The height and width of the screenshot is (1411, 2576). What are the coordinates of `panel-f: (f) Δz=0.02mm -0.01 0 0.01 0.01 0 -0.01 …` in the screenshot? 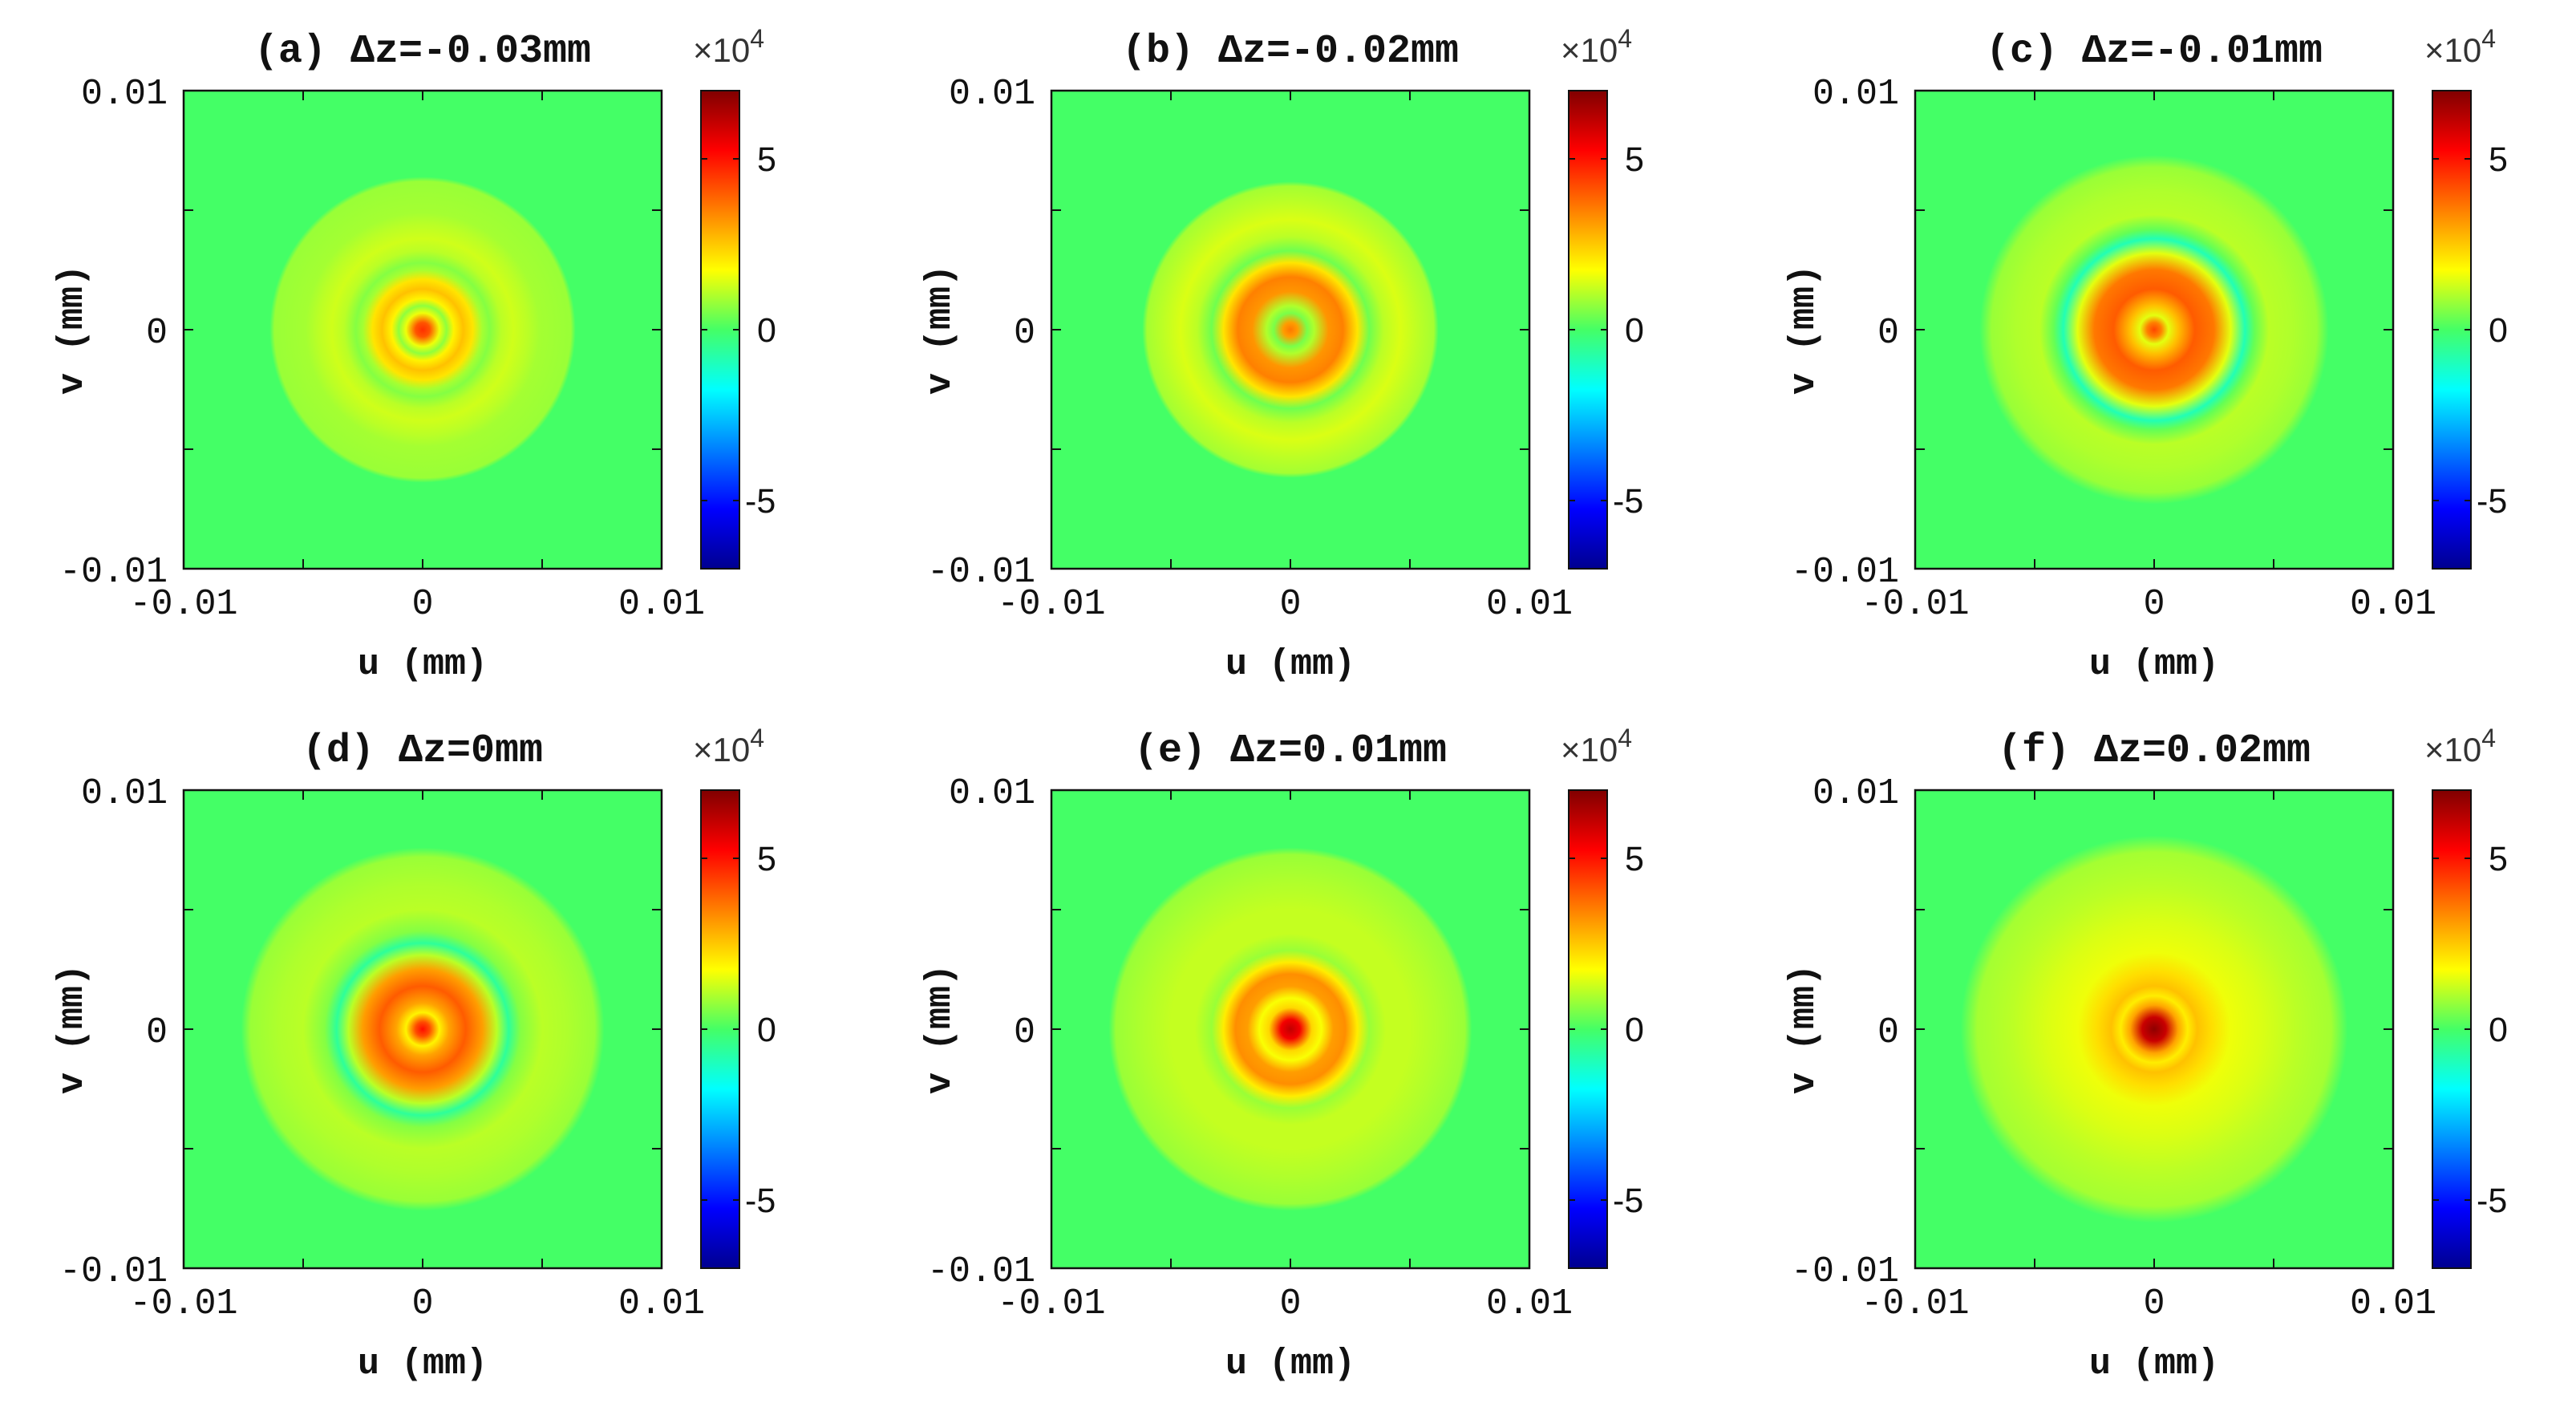 It's located at (2146, 1054).